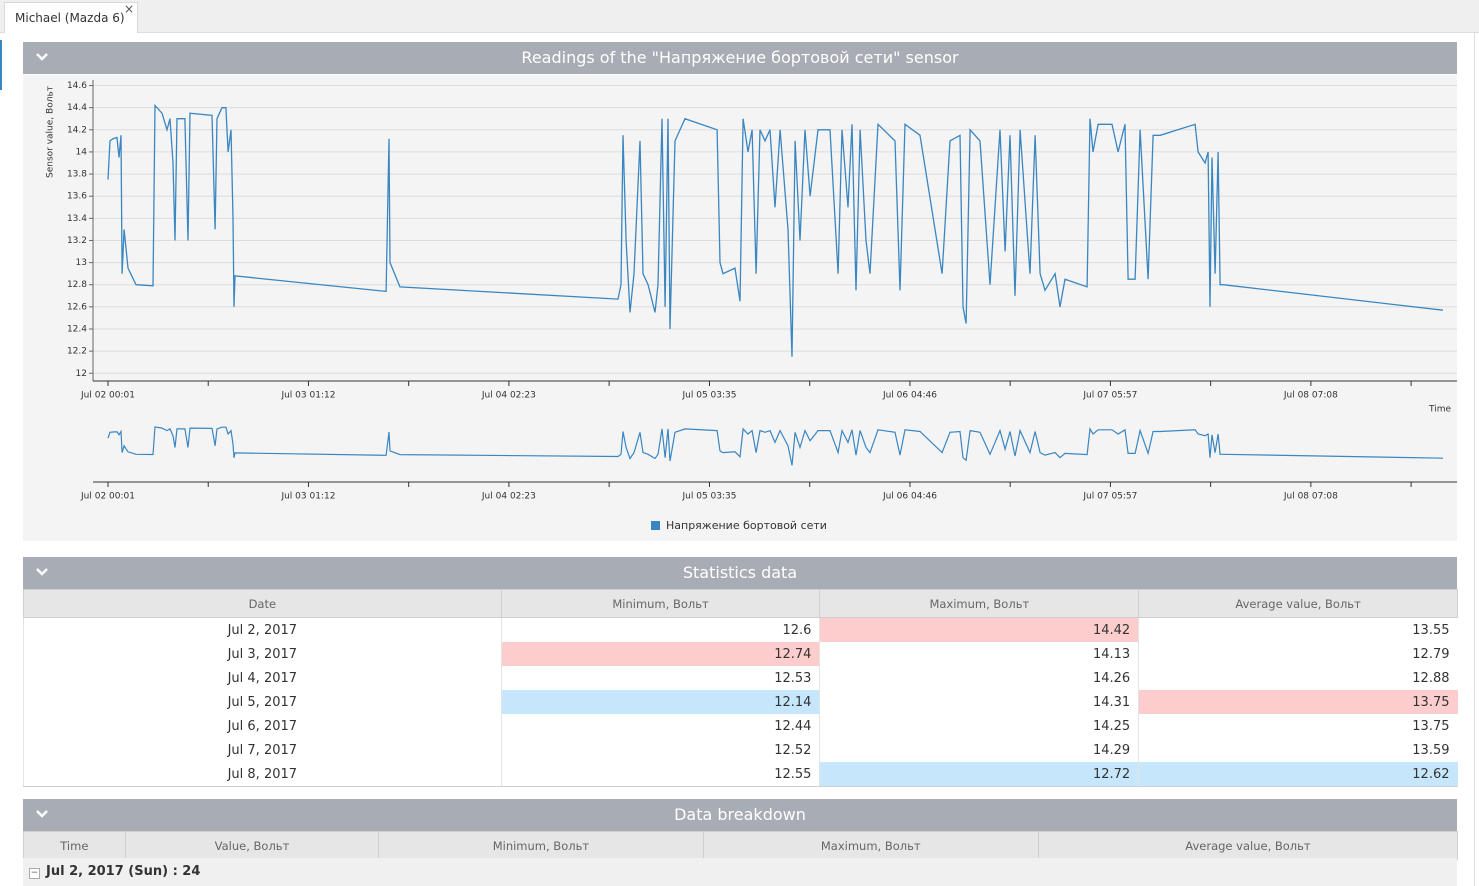 This screenshot has height=886, width=1479. I want to click on y-axis-label: Sensor value, Вольт, so click(51, 132).